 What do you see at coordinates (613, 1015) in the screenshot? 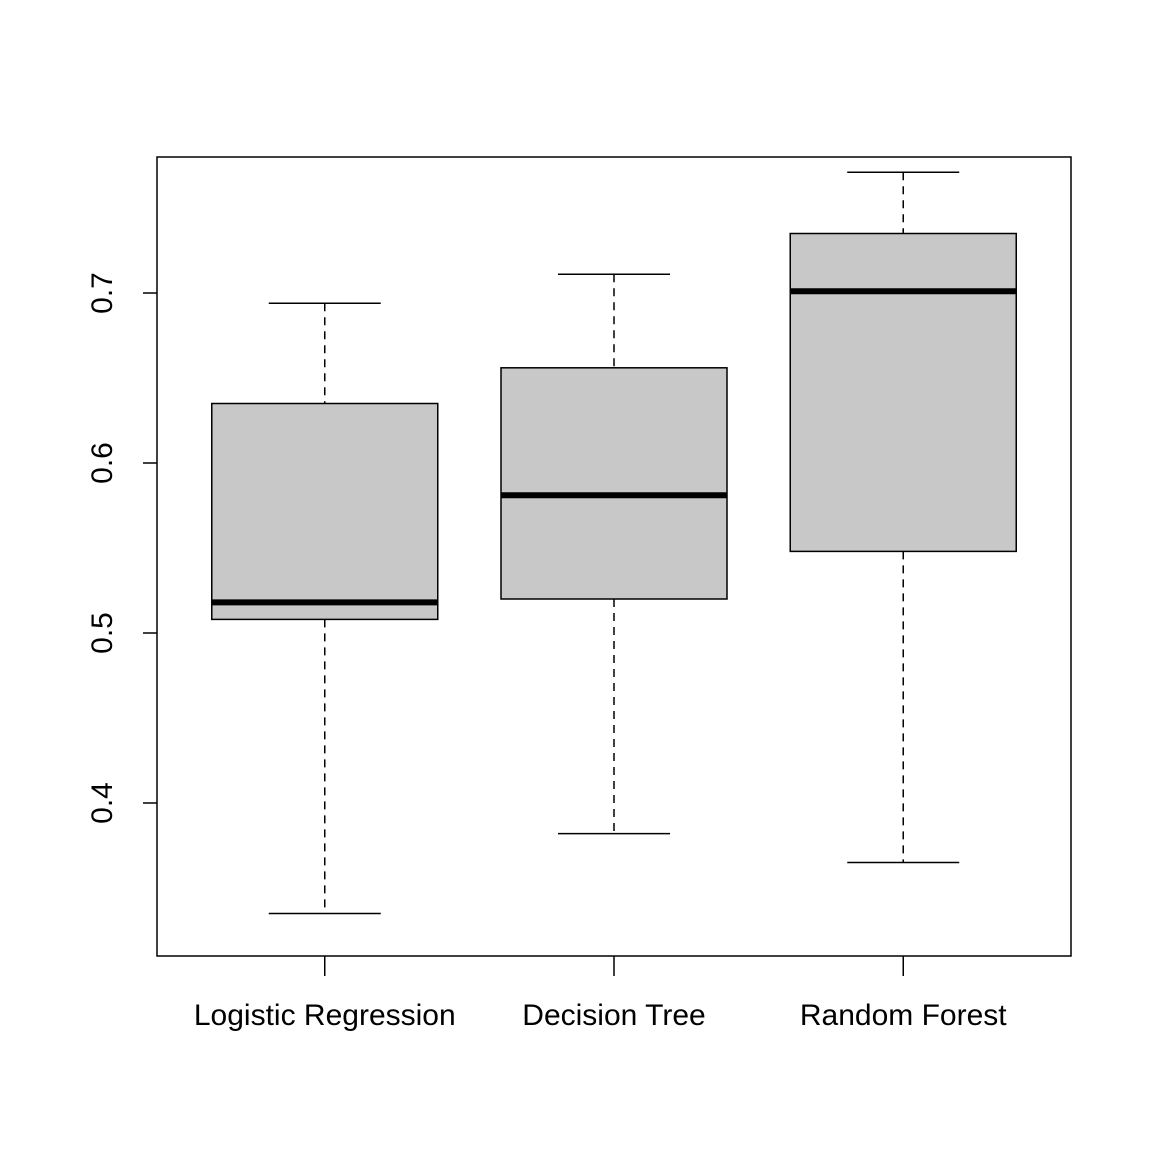
I see `x-tick-label: Decision Tree` at bounding box center [613, 1015].